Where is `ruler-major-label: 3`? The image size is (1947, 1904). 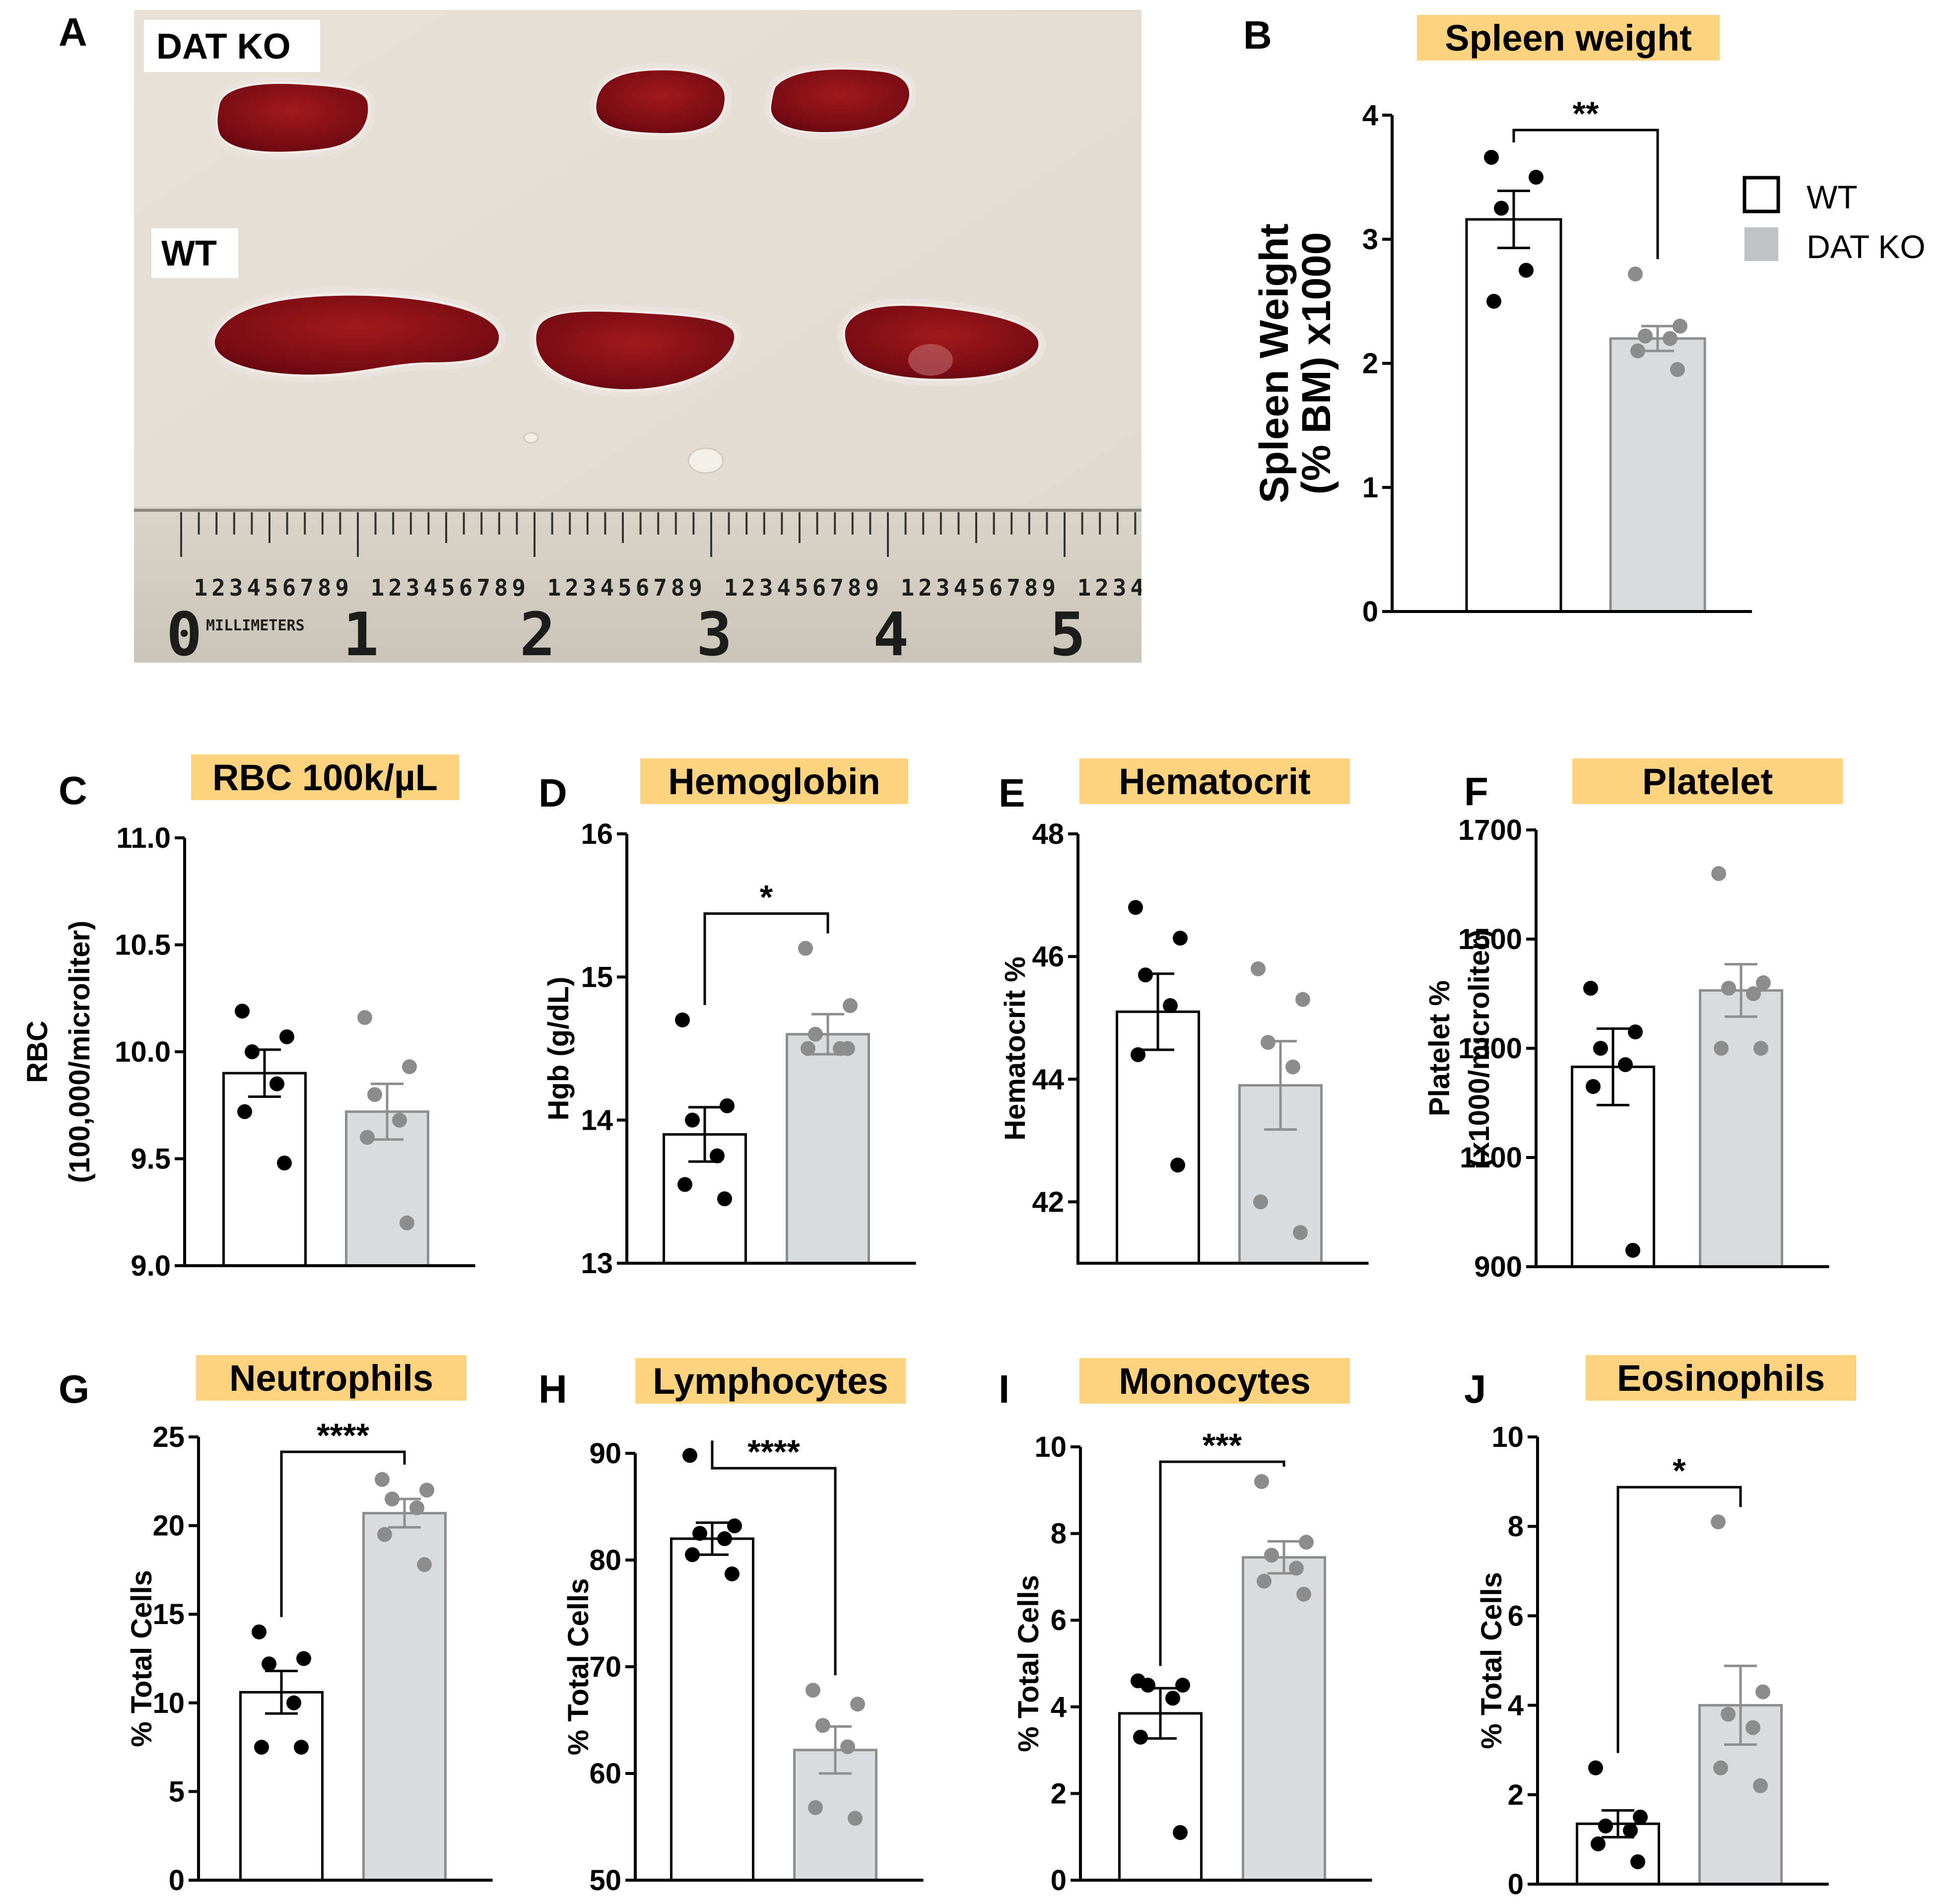
ruler-major-label: 3 is located at coordinates (714, 632).